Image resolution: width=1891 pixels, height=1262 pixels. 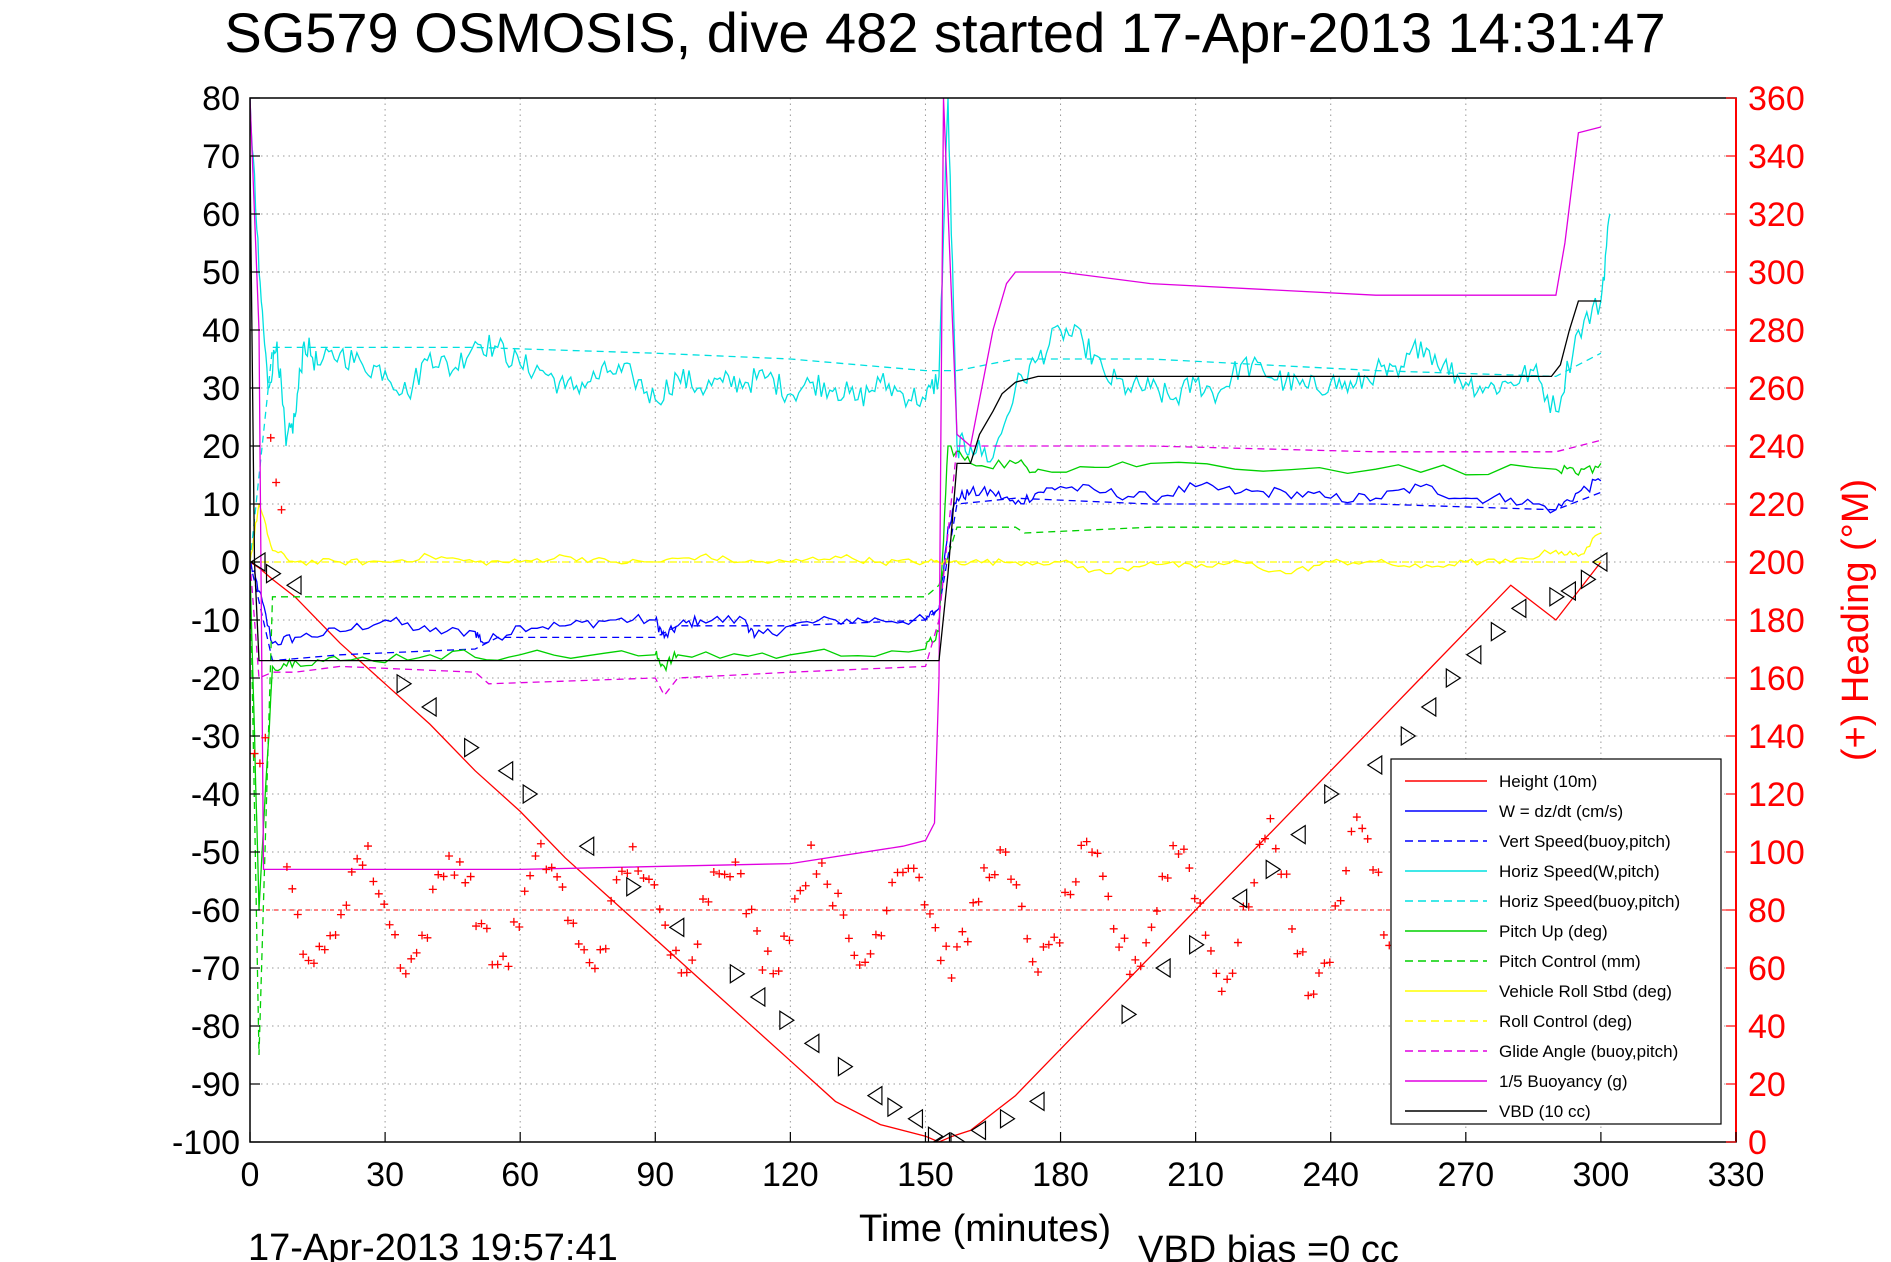 I want to click on legend-box, so click(x=1556, y=941).